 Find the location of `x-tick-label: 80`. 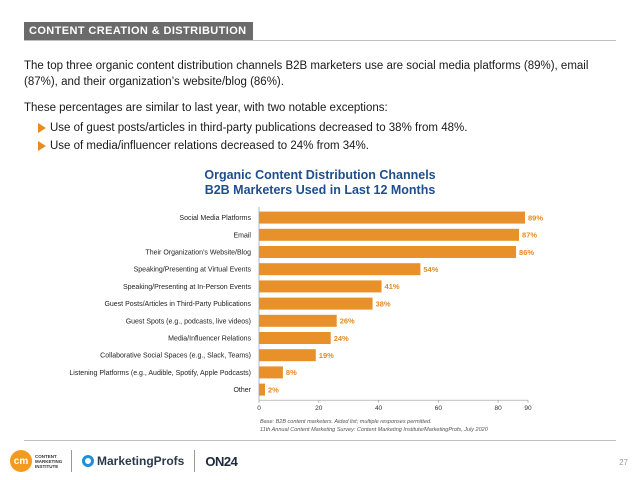

x-tick-label: 80 is located at coordinates (498, 408).